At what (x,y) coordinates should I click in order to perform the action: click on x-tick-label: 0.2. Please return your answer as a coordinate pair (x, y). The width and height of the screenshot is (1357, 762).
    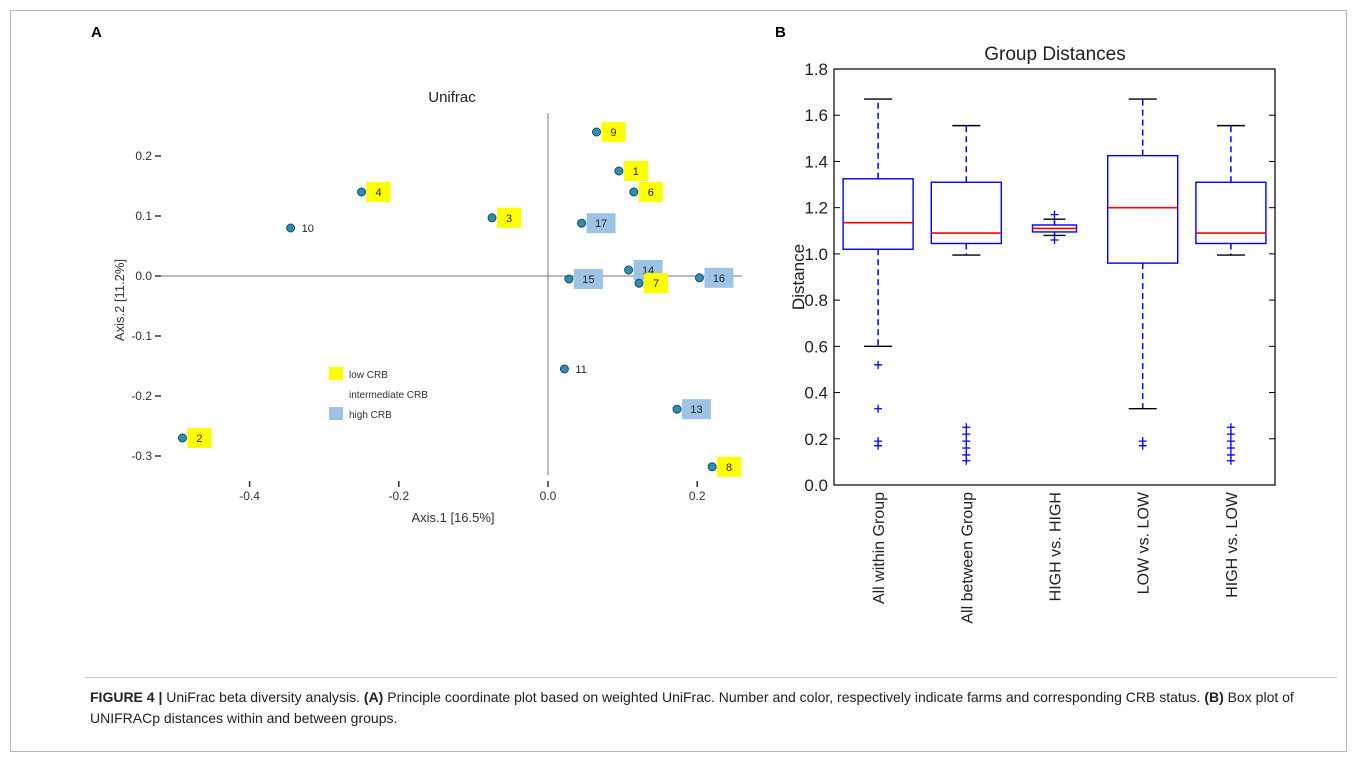
    Looking at the image, I should click on (697, 496).